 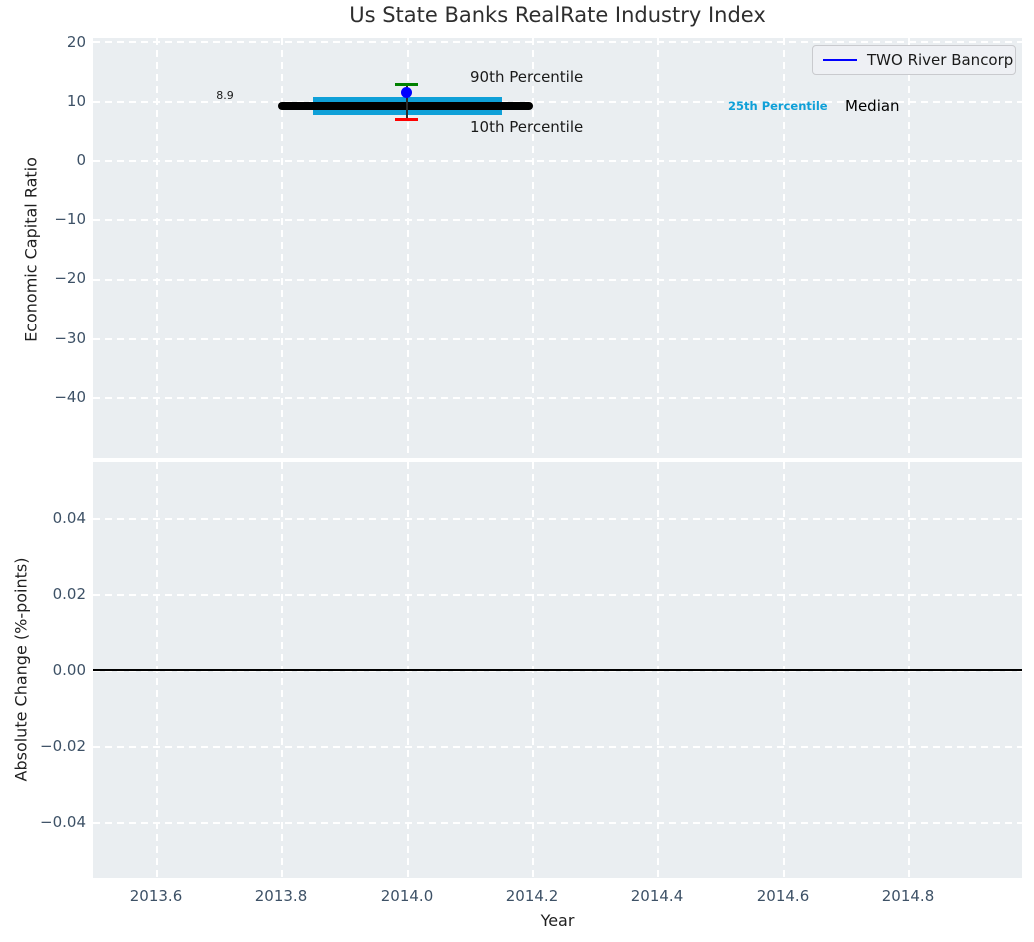 I want to click on bottom-ylabel: Absolute Change (%-points), so click(x=21, y=669).